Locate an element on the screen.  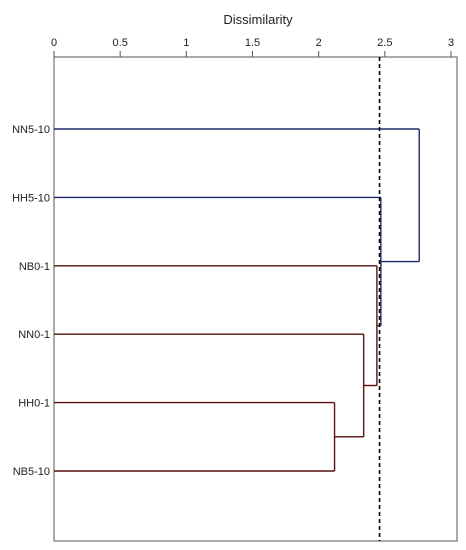
x-axis-ticks: 0 0.5 1 1.5 2 2.5 3 is located at coordinates (252, 47).